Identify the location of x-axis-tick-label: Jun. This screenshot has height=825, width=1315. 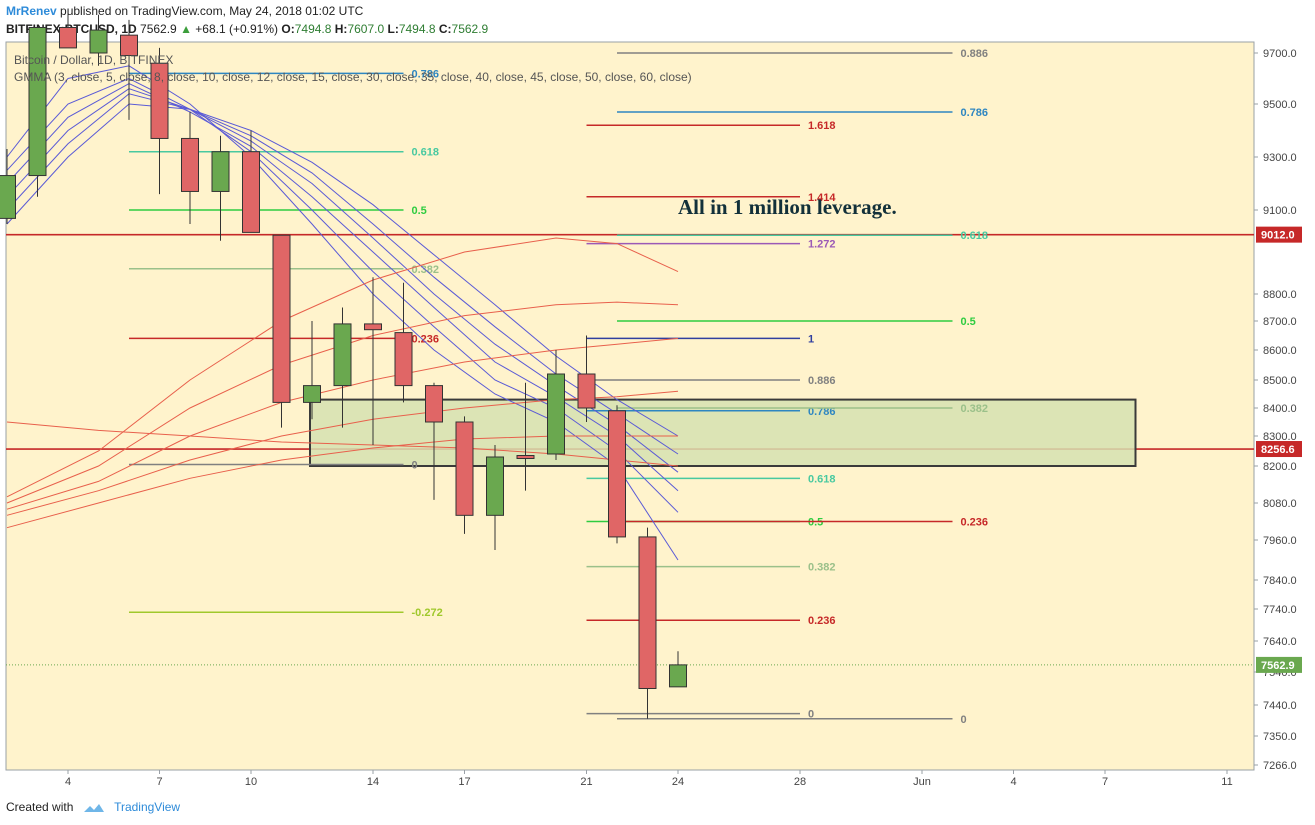
(922, 782).